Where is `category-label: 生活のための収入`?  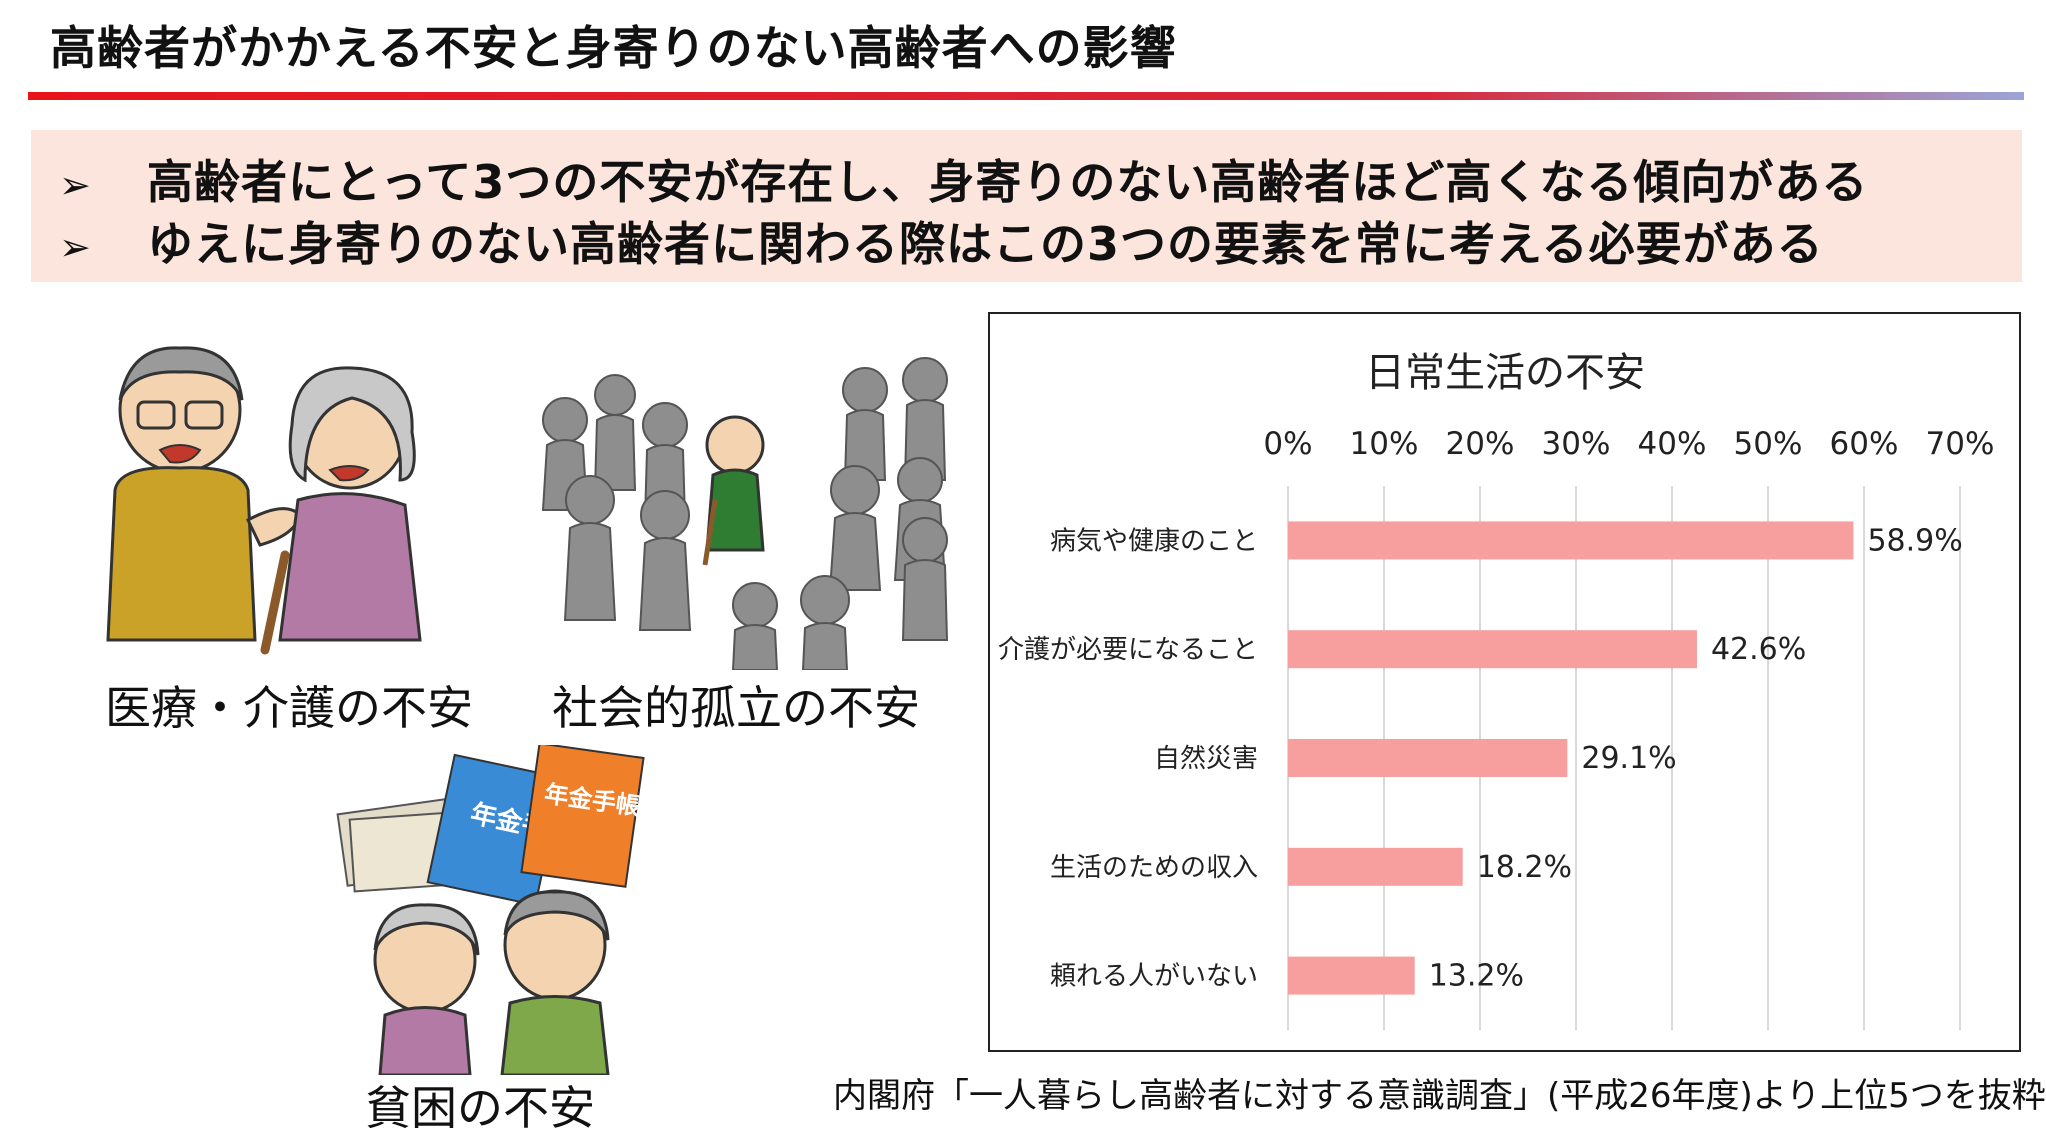 category-label: 生活のための収入 is located at coordinates (1154, 868).